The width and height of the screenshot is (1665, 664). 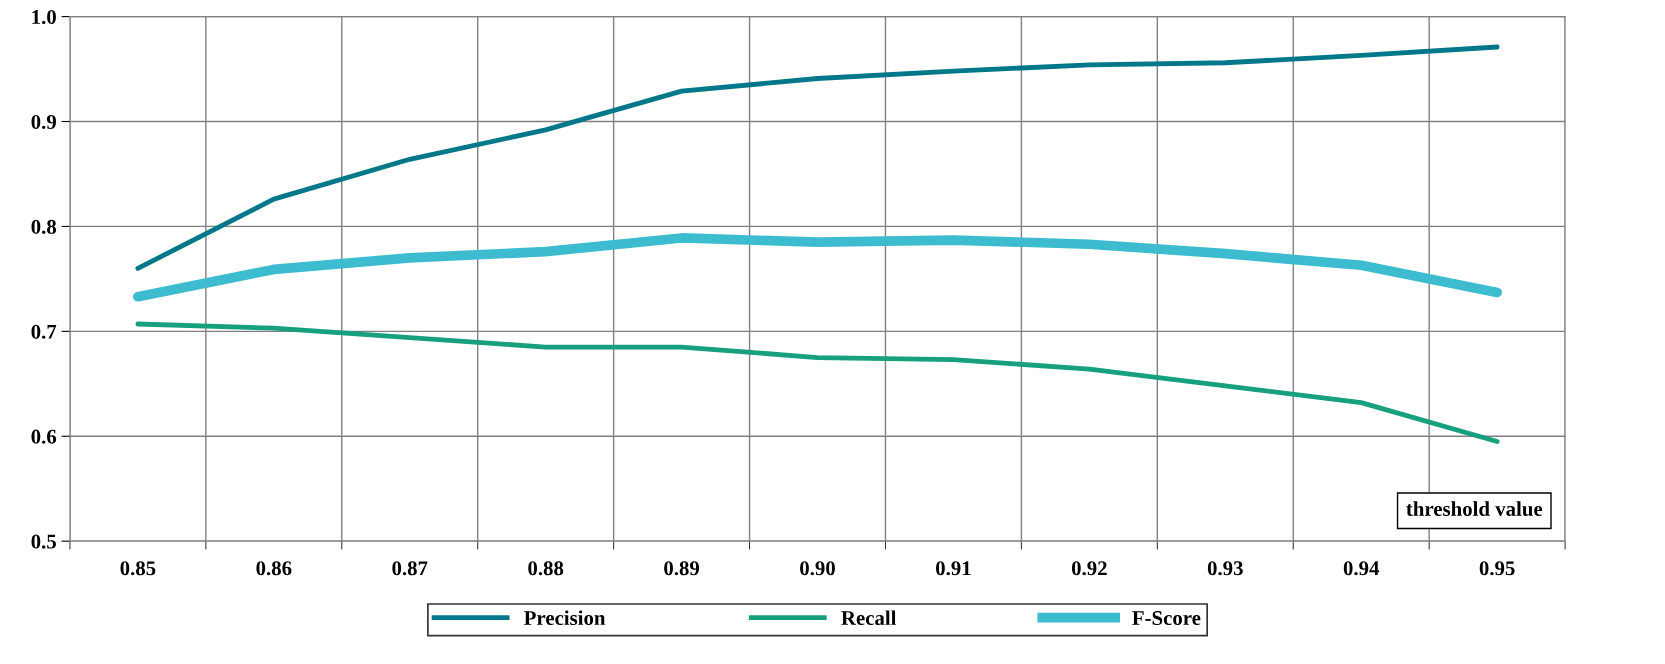 What do you see at coordinates (682, 568) in the screenshot?
I see `x-tick-label: 0.89` at bounding box center [682, 568].